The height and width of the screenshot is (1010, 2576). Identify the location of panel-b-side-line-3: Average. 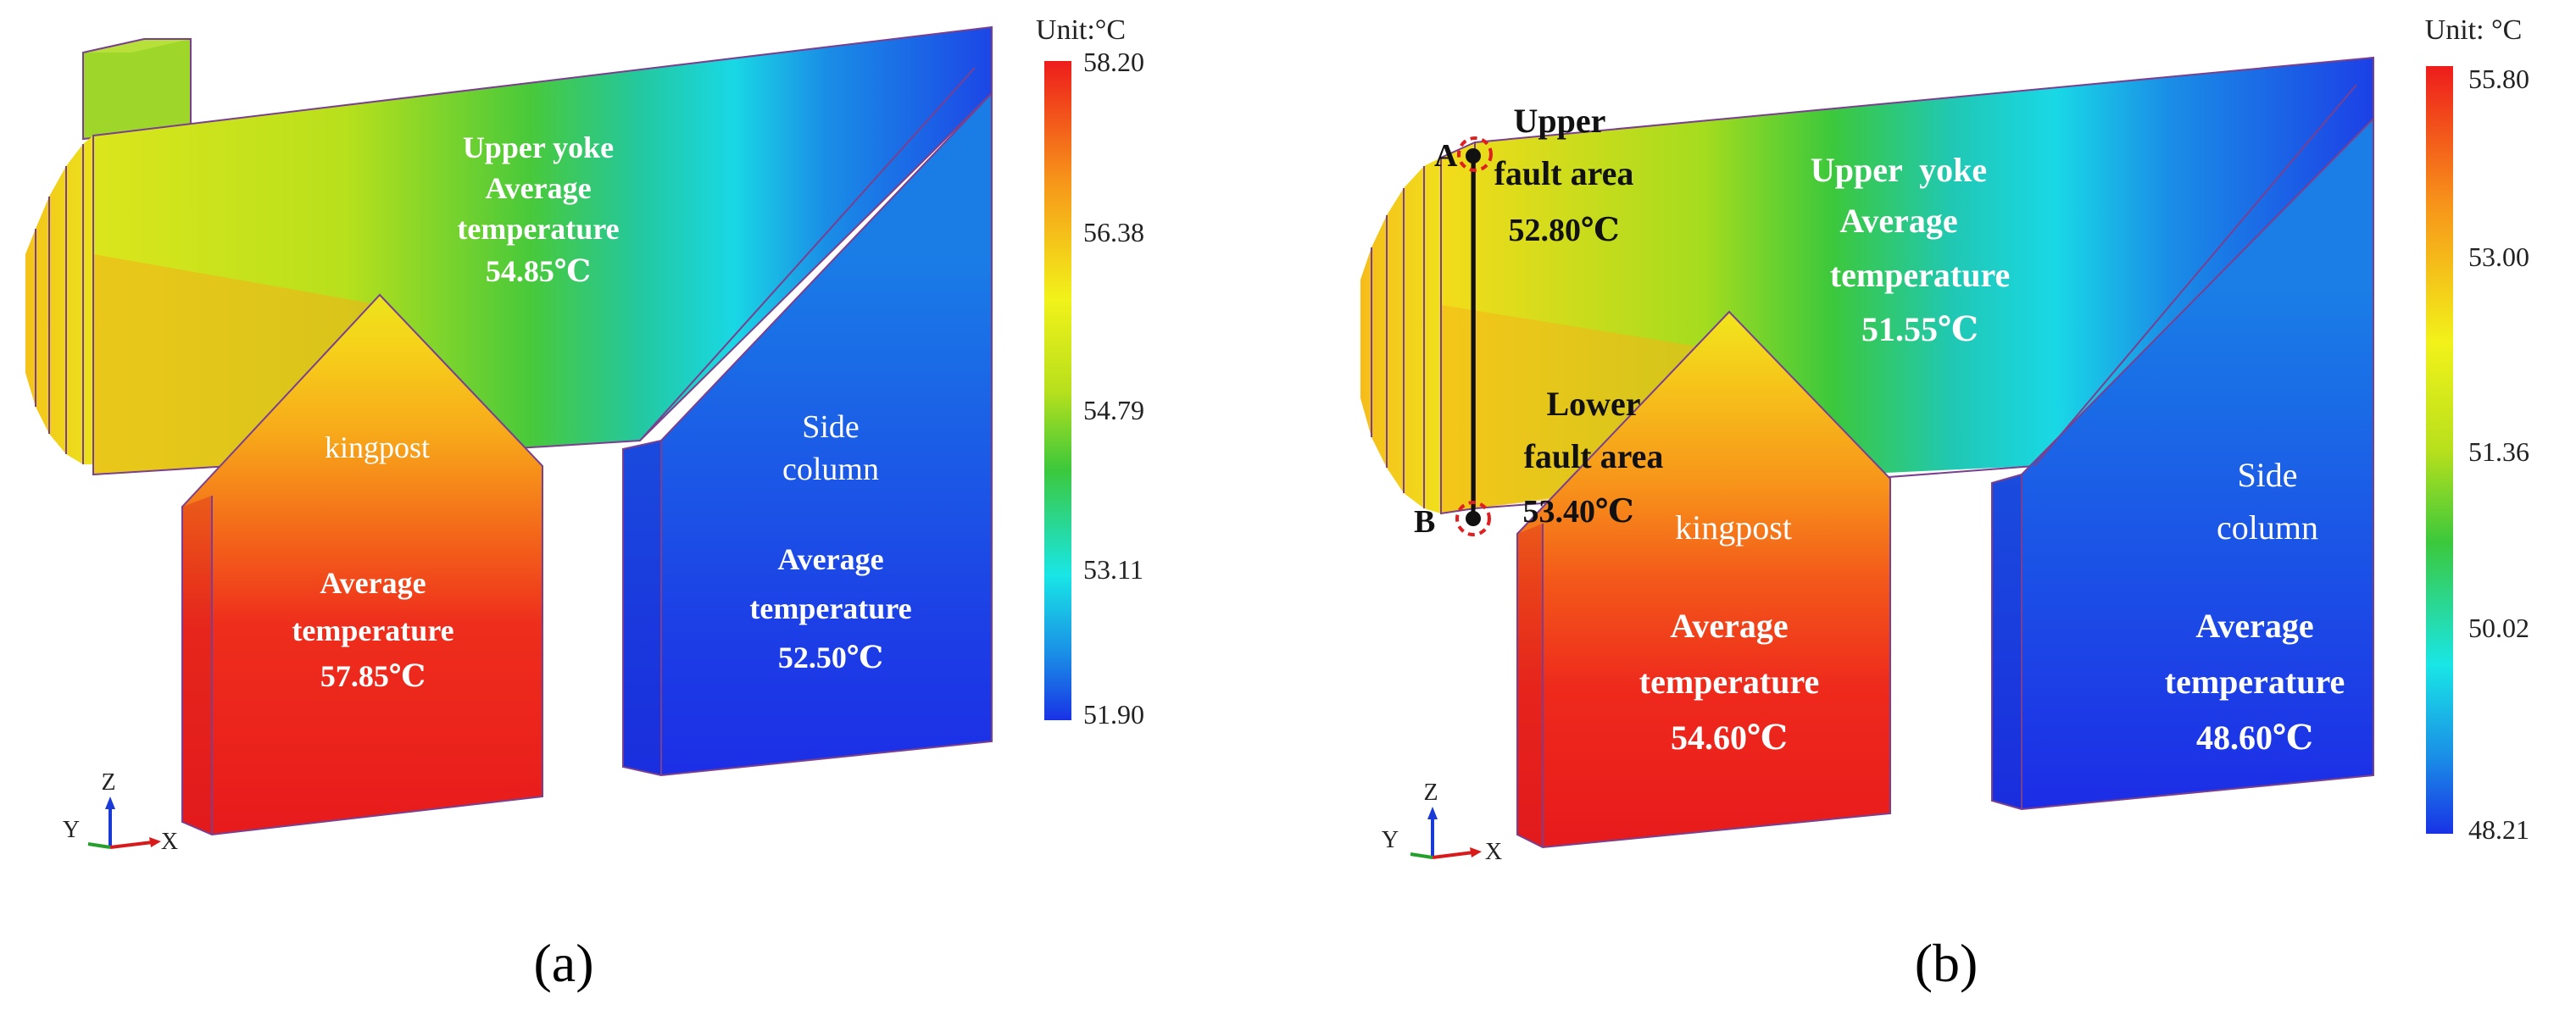
(2254, 626).